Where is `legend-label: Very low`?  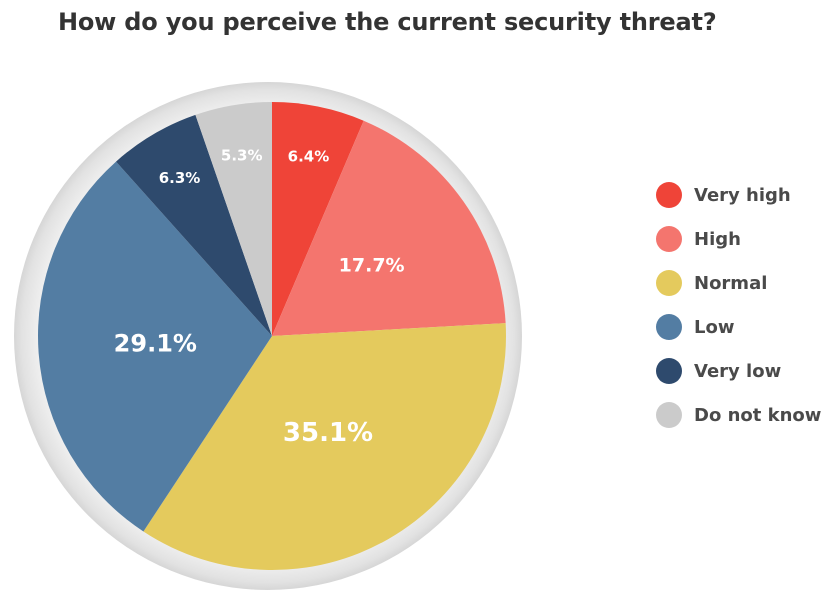
legend-label: Very low is located at coordinates (738, 371).